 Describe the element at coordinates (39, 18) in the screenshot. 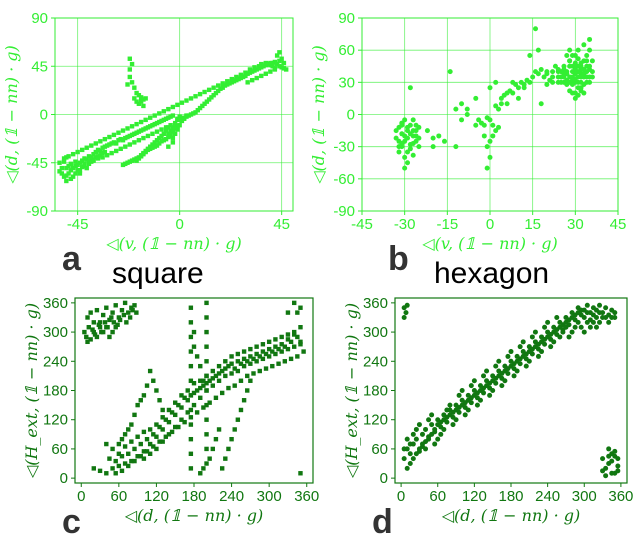

I see `y-tick-label: 90` at that location.